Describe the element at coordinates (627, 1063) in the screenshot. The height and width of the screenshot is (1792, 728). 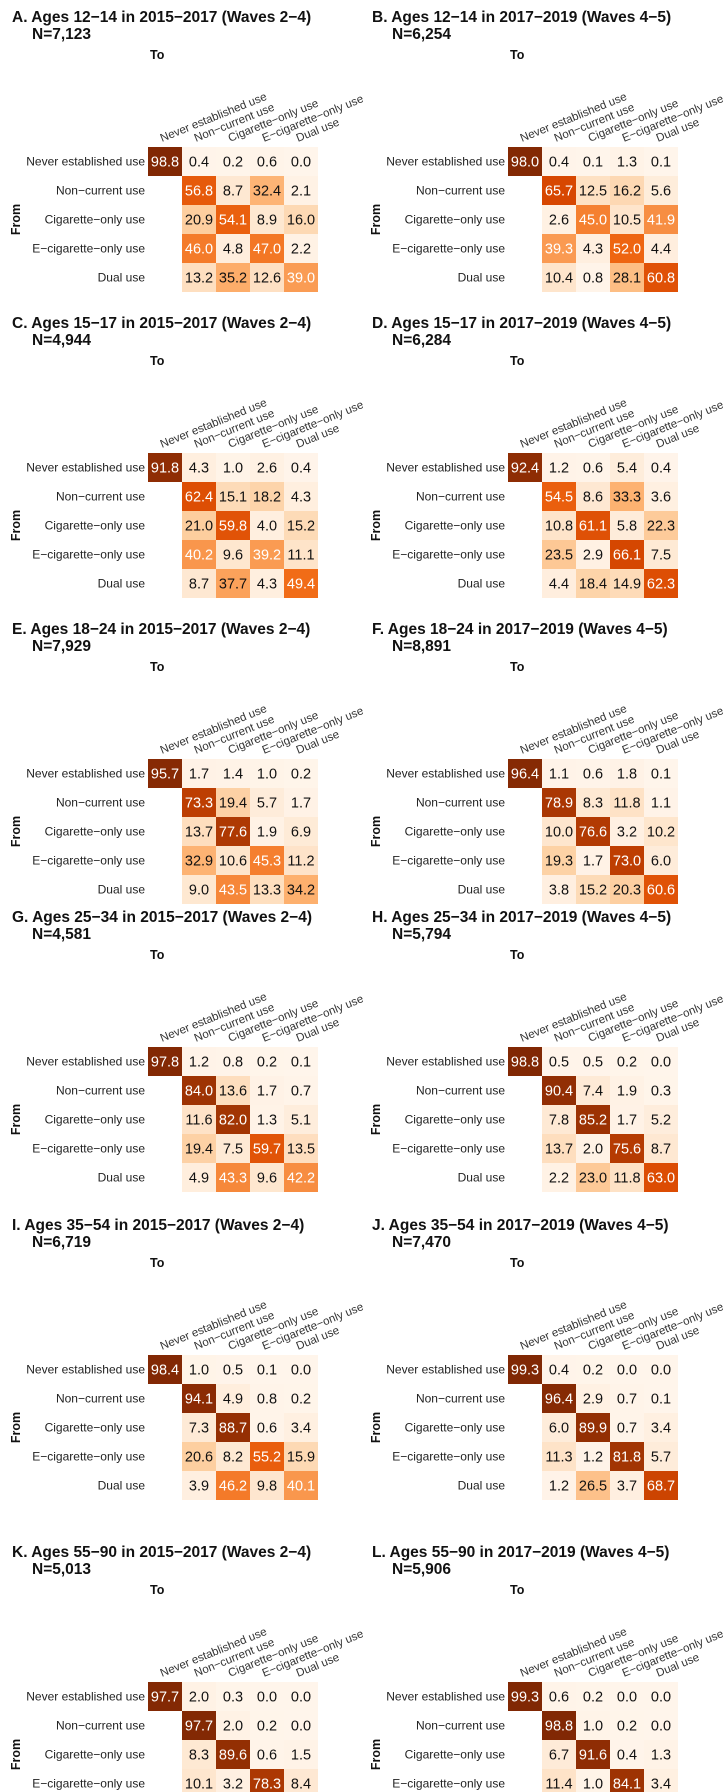
I see `cell-value-label: 0.2` at that location.